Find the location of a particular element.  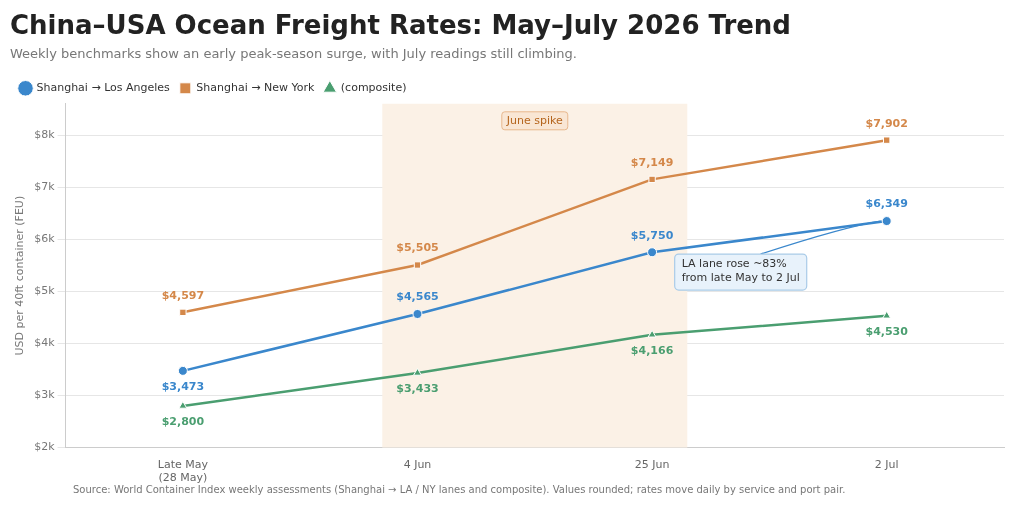

chart-title: China–USA Ocean Freight Rates: May–July 2026 Trend is located at coordinates (400, 25).